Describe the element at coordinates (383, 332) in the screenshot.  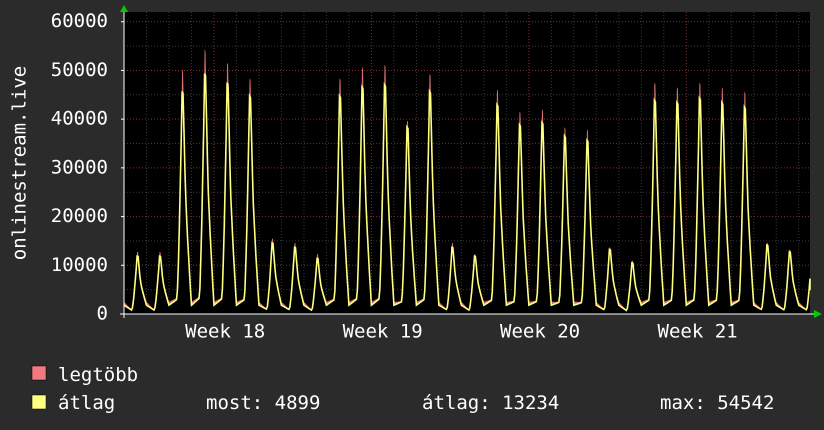
I see `x-tick-label: Week 19` at that location.